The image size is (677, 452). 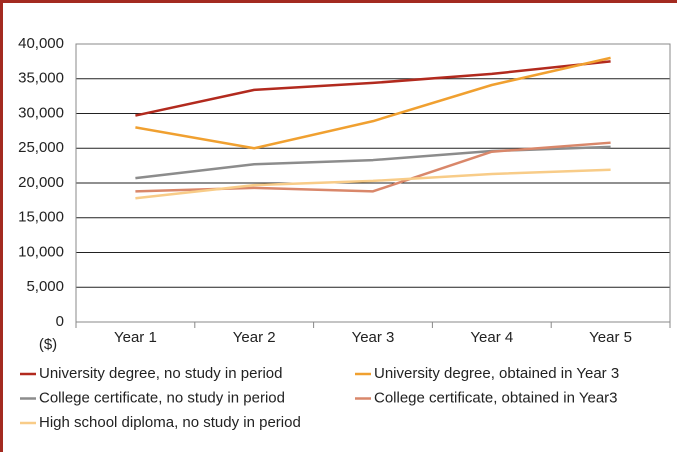 What do you see at coordinates (60, 321) in the screenshot?
I see `y-tick-label: 0` at bounding box center [60, 321].